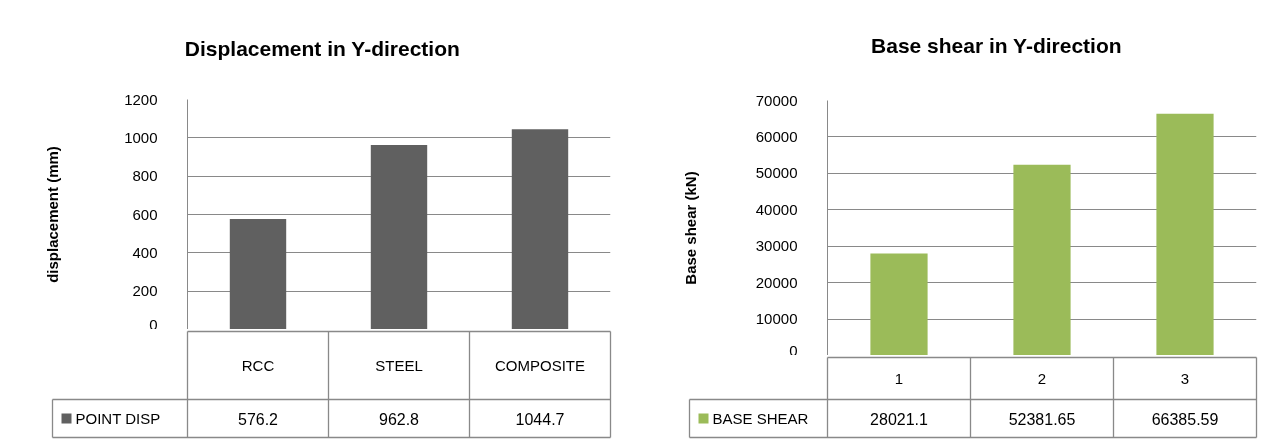  Describe the element at coordinates (776, 209) in the screenshot. I see `y-tick-label: 40000` at that location.